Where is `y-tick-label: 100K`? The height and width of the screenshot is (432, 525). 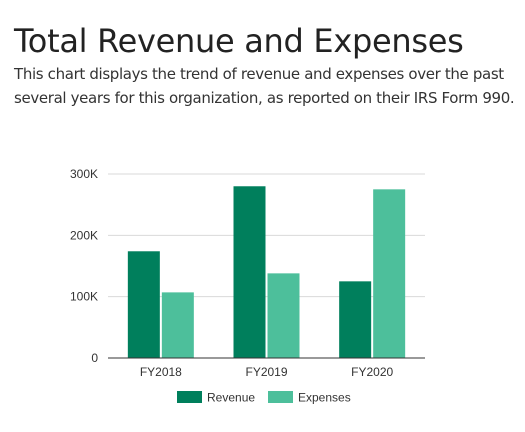
y-tick-label: 100K is located at coordinates (84, 297).